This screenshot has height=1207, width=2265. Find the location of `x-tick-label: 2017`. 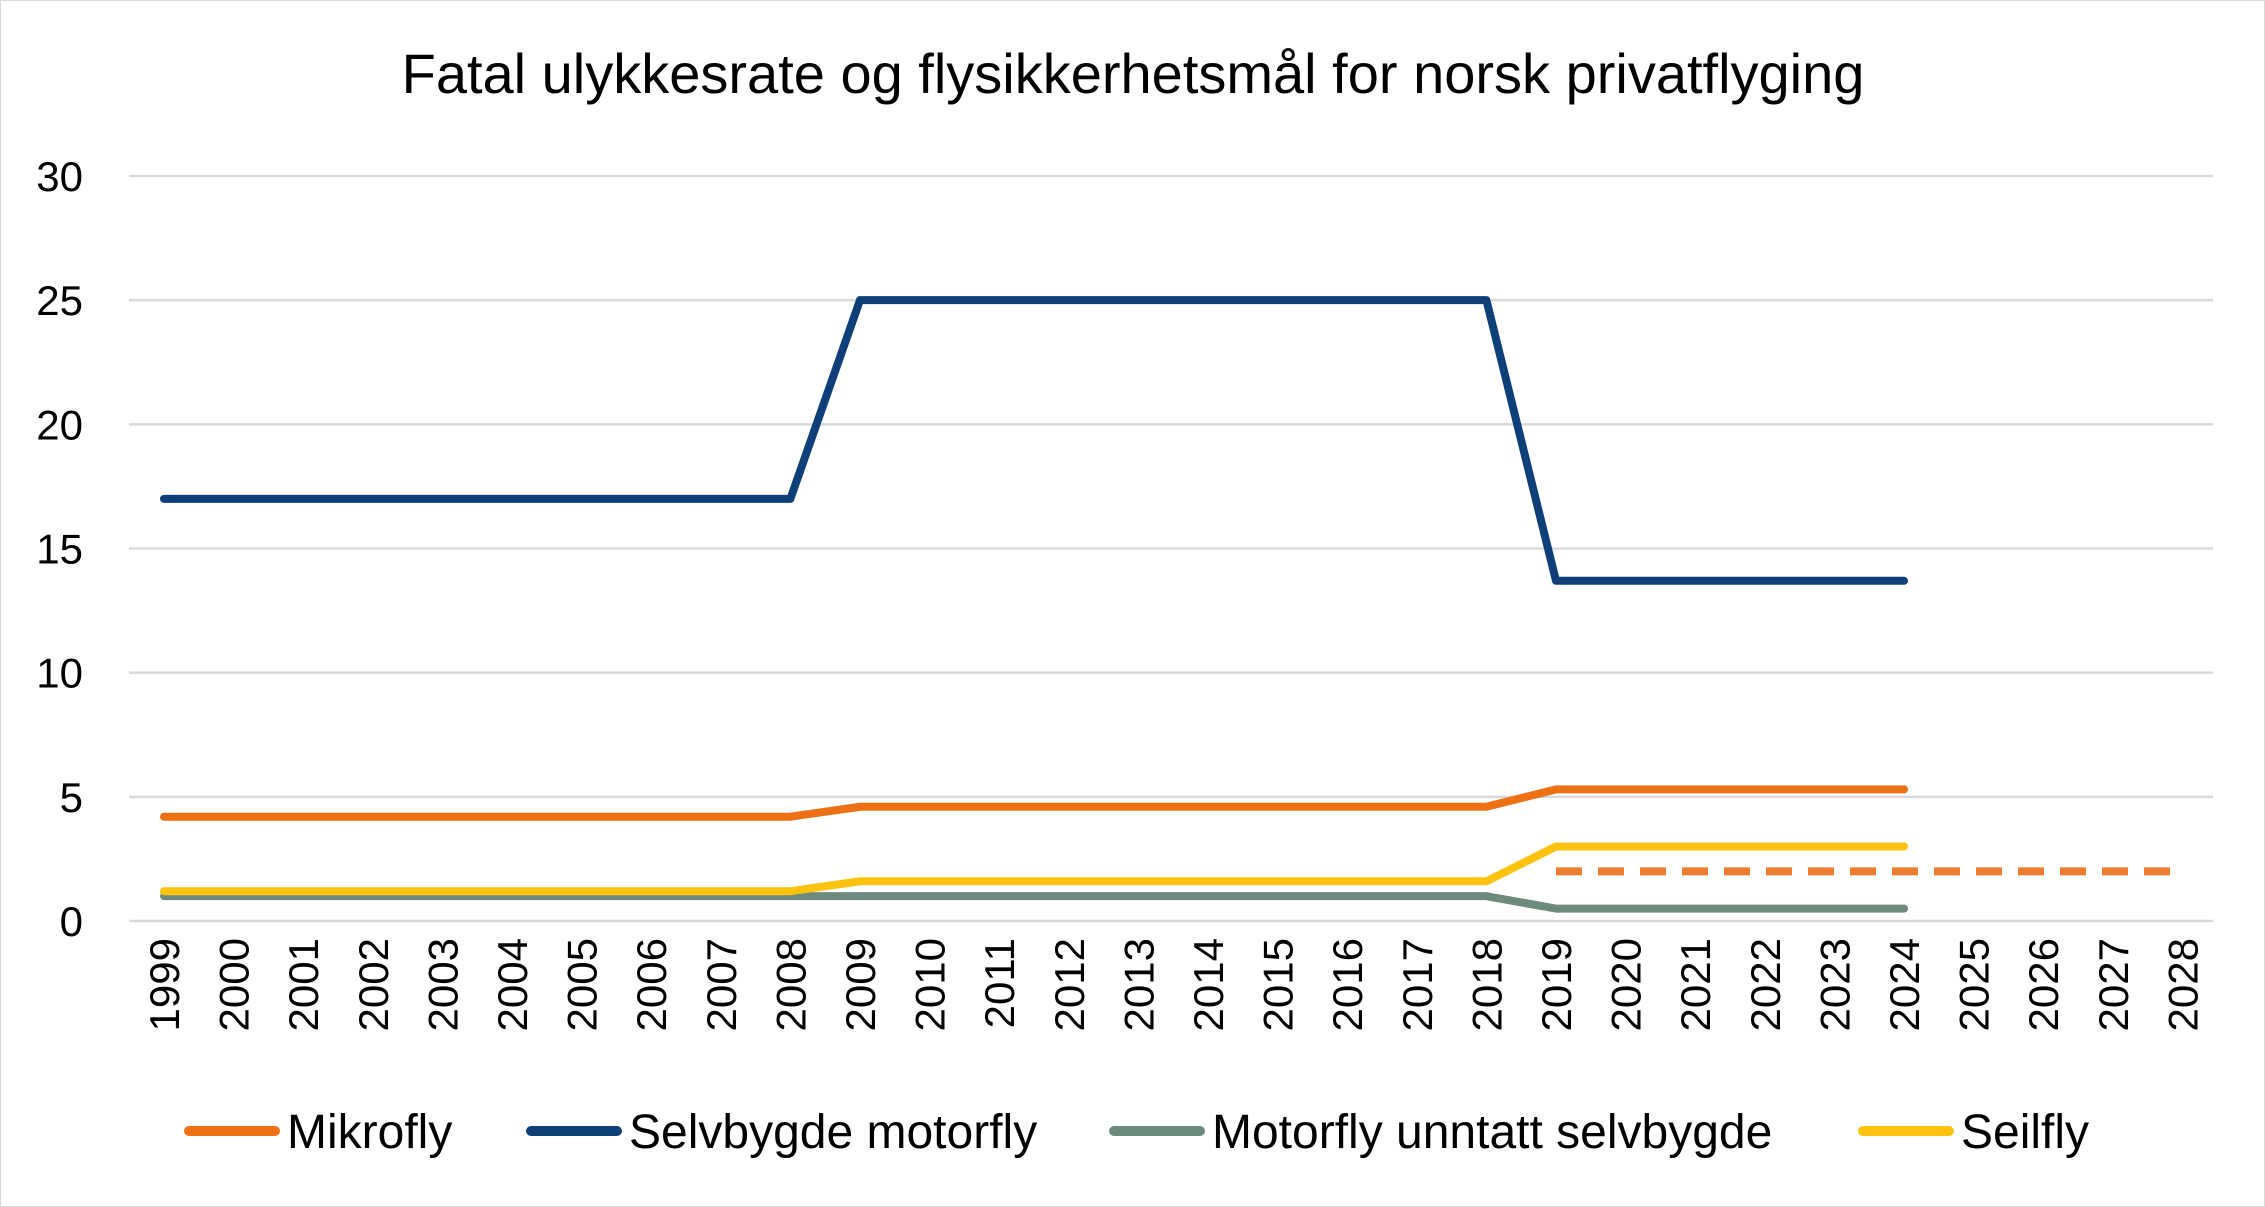

x-tick-label: 2017 is located at coordinates (1417, 984).